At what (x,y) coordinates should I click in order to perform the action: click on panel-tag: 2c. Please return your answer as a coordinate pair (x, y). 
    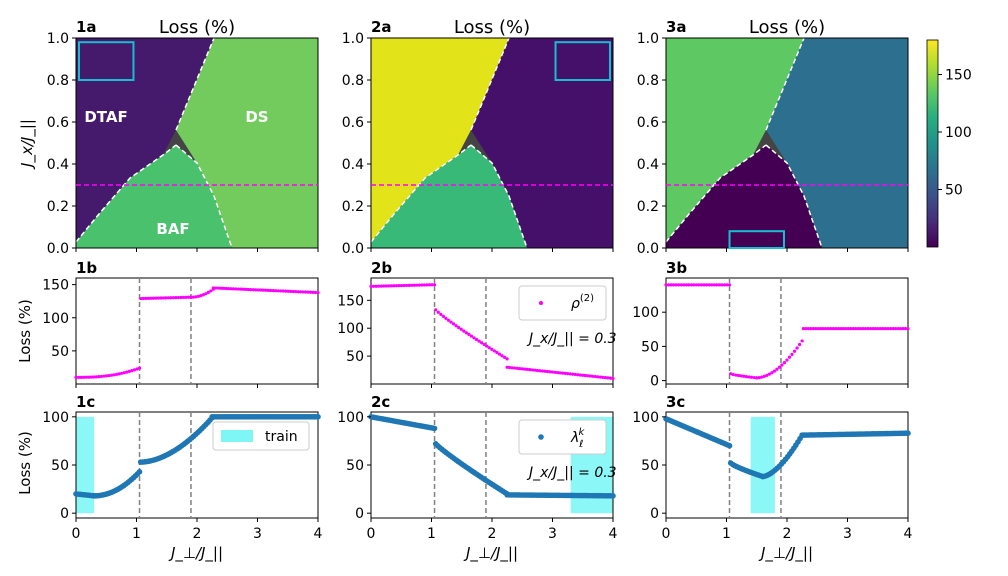
    Looking at the image, I should click on (380, 402).